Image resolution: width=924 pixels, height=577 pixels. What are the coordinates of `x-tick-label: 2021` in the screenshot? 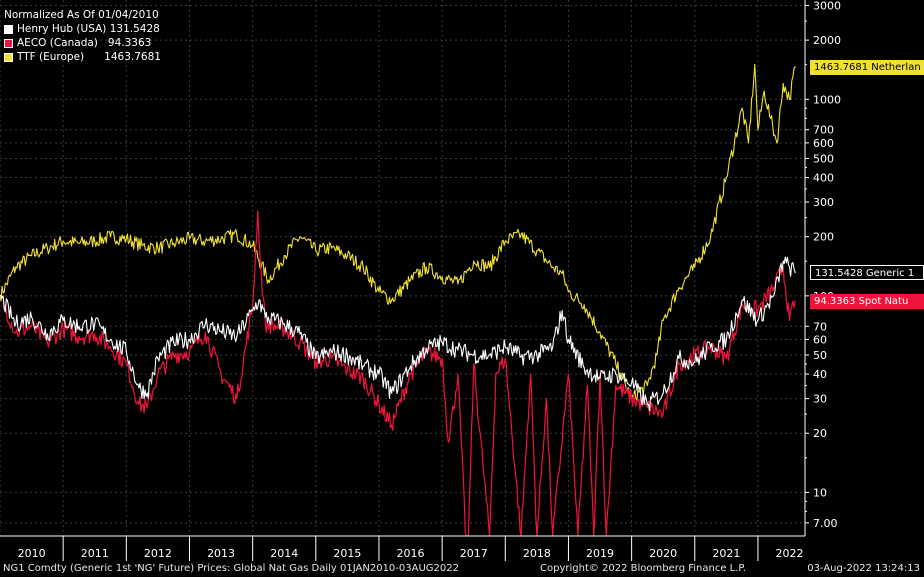 It's located at (726, 553).